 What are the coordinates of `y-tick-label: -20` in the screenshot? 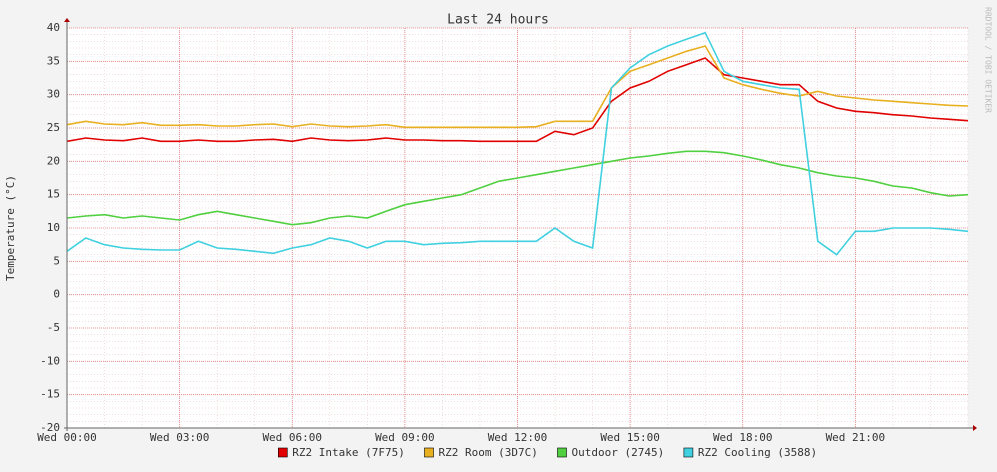 It's located at (50, 427).